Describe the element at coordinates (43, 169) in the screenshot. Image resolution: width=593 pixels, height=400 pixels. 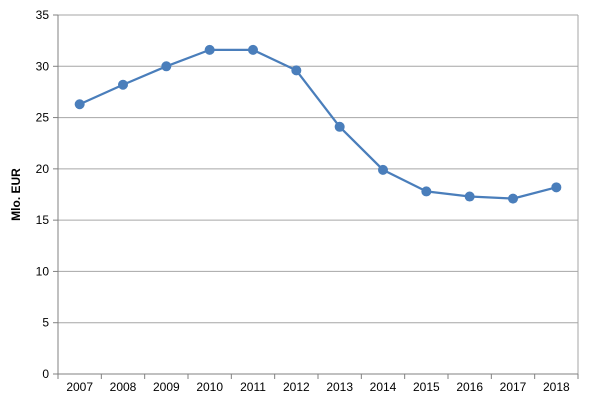
I see `y-tick-label-20: 20` at that location.